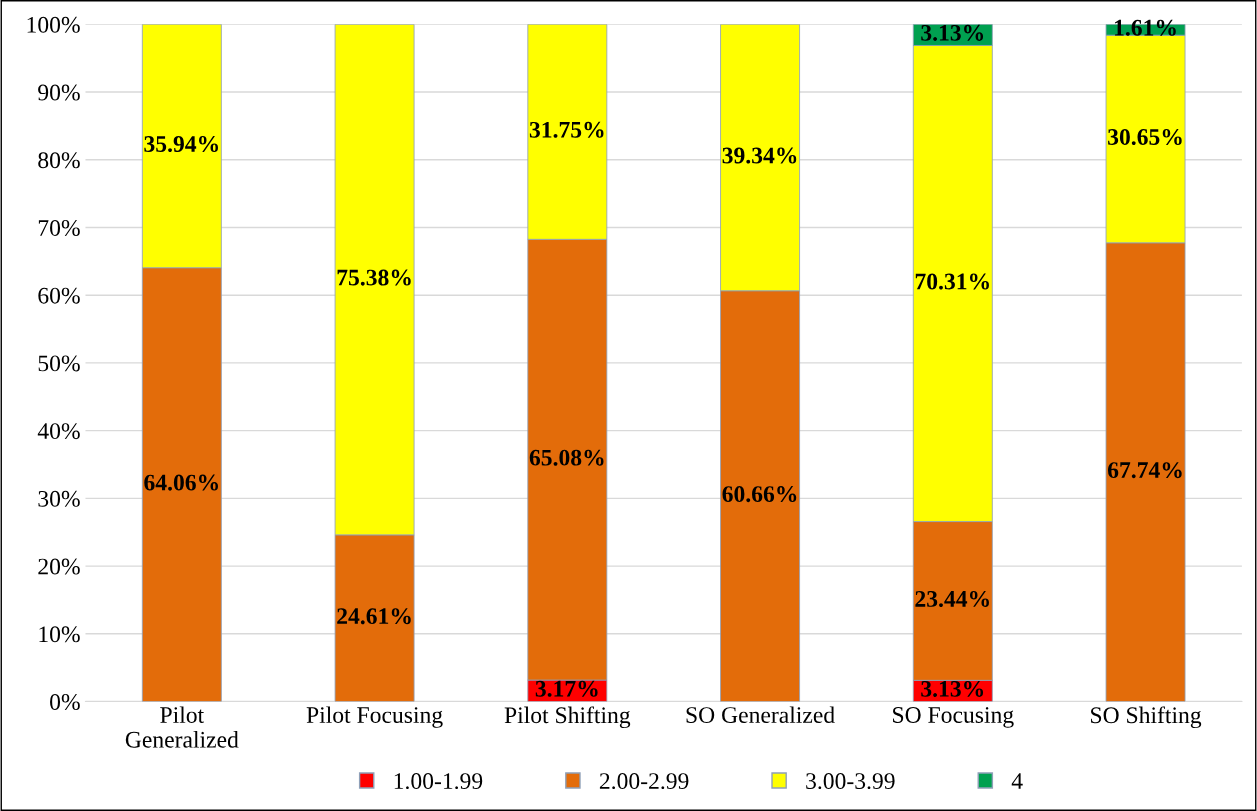 The image size is (1257, 811). What do you see at coordinates (181, 144) in the screenshot?
I see `data-label: 35.94%` at bounding box center [181, 144].